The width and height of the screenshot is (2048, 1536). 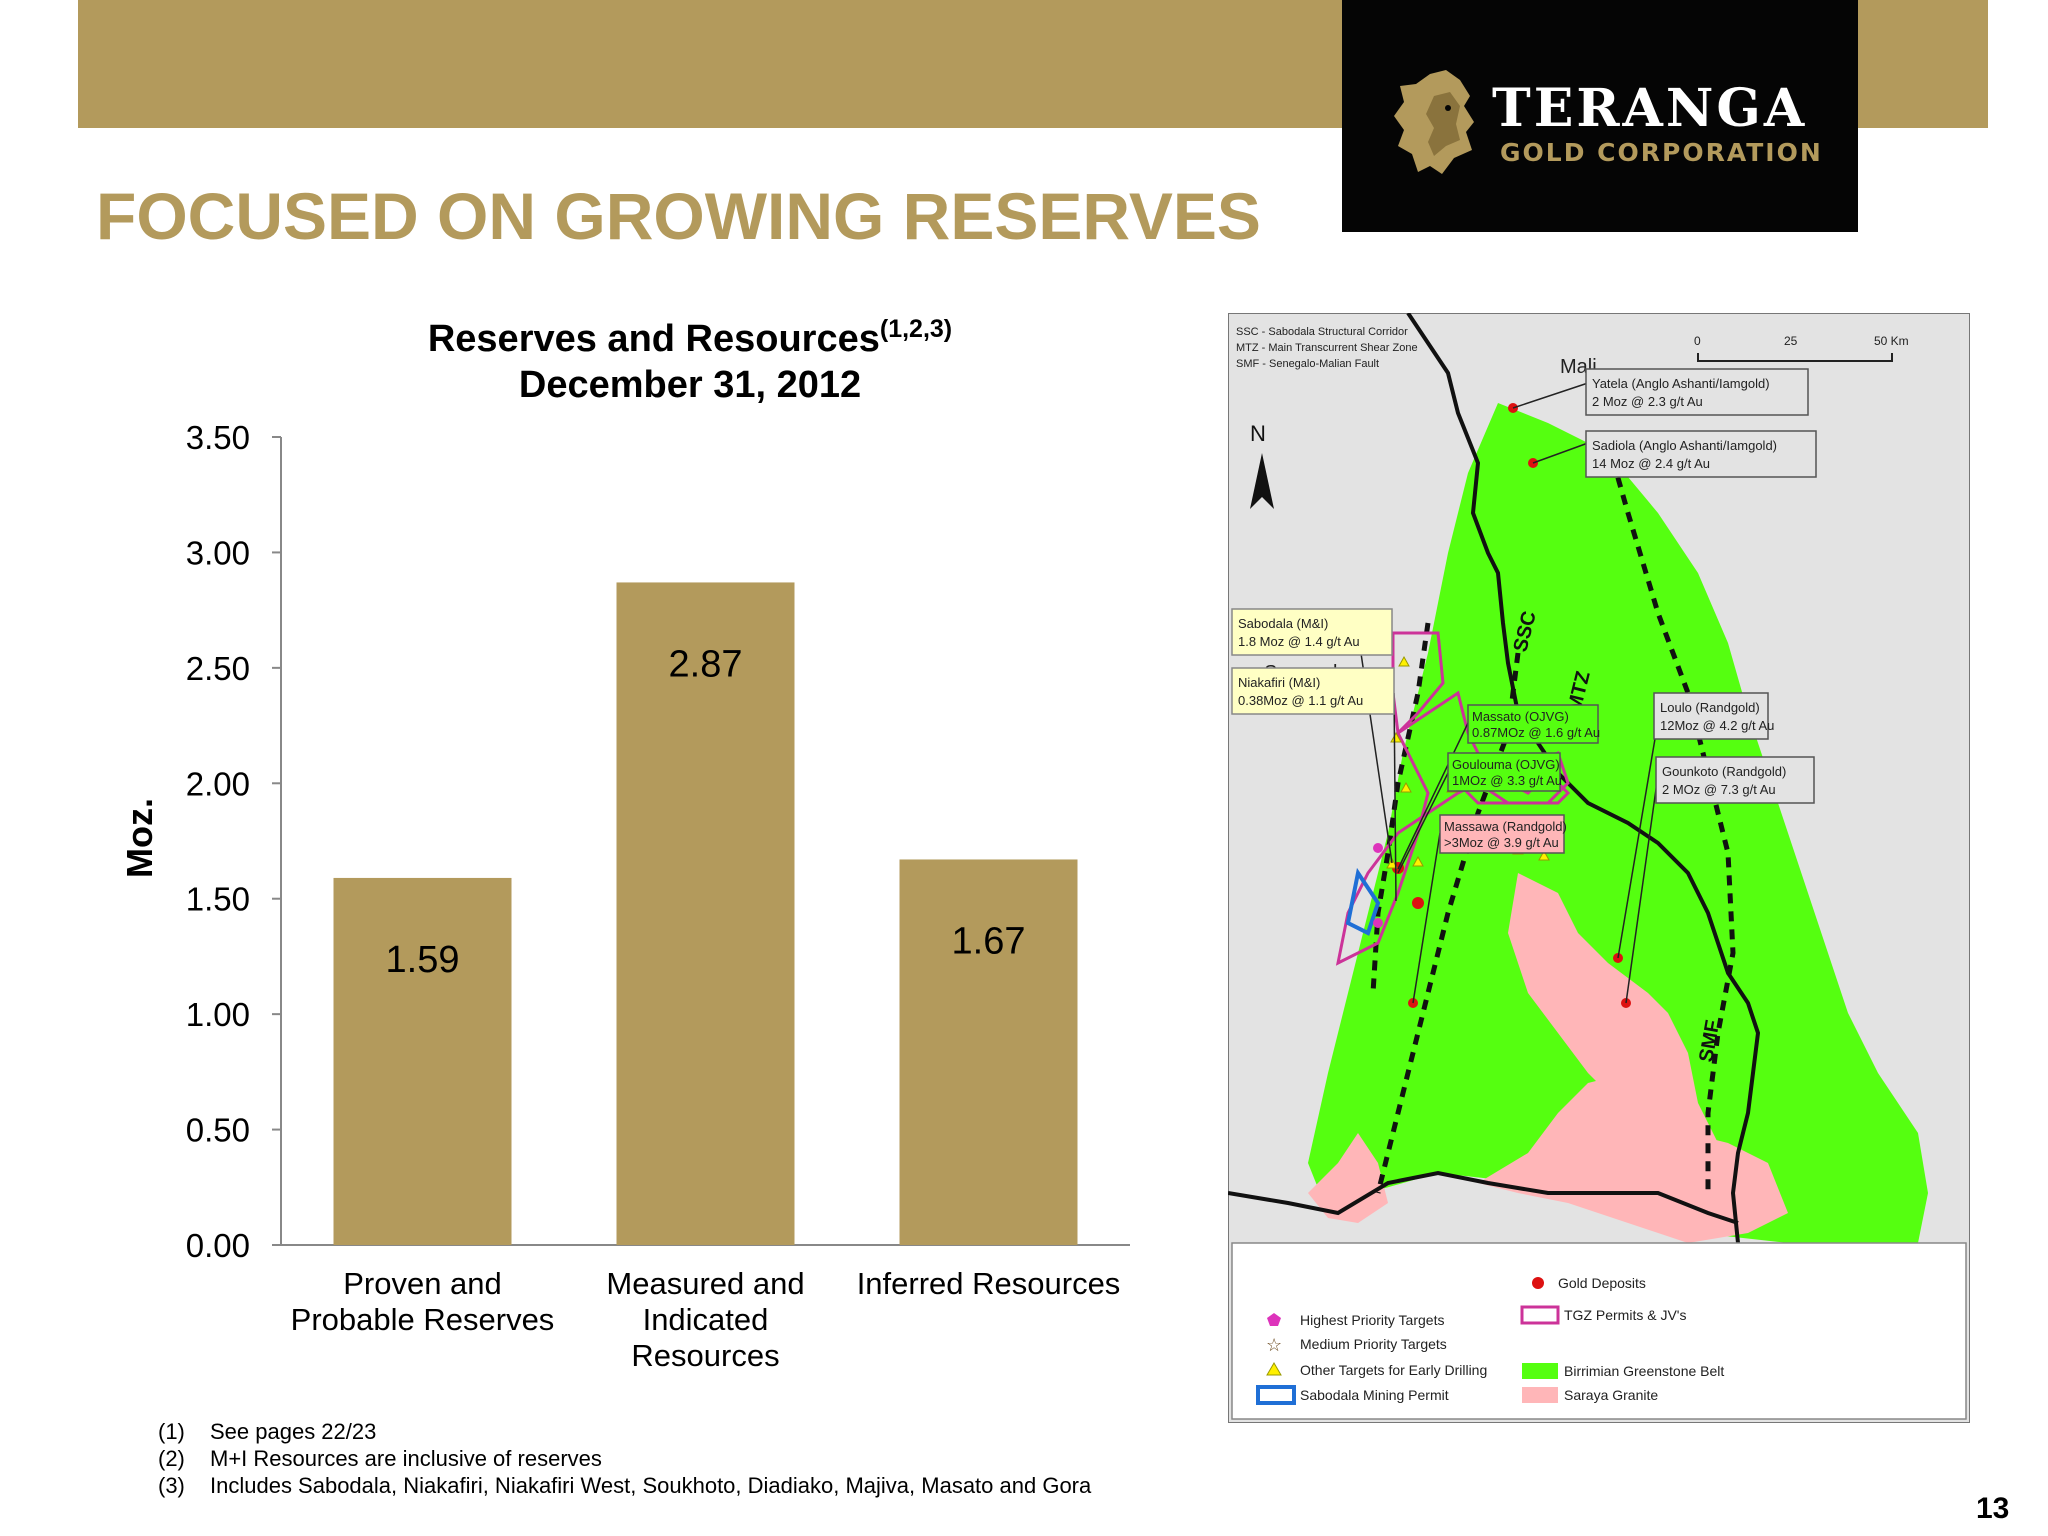 What do you see at coordinates (916, 329) in the screenshot?
I see `chart-title-superscript: (1,2,3)` at bounding box center [916, 329].